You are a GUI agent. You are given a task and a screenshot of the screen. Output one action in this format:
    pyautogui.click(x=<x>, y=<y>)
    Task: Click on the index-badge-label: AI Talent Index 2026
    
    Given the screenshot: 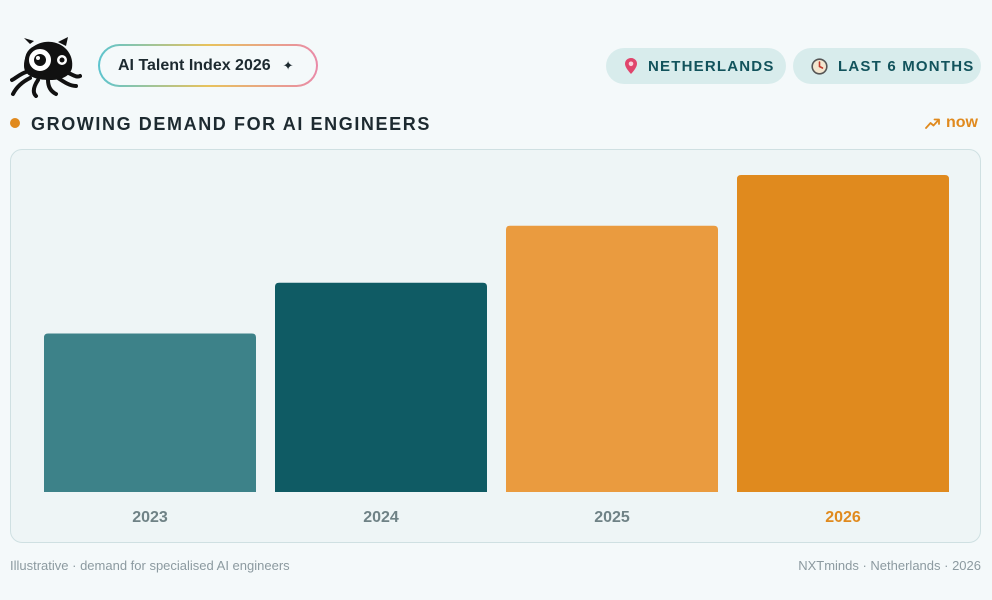 What is the action you would take?
    pyautogui.click(x=194, y=65)
    